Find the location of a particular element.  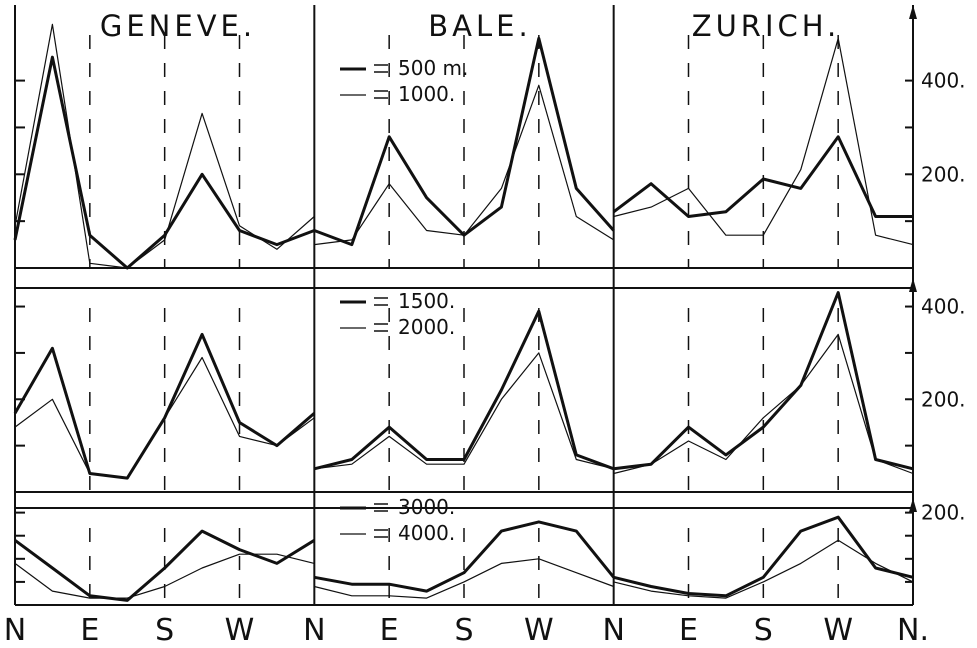

legends: 500 m.1000. 1500.2000. 3000.4000. is located at coordinates (404, 300).